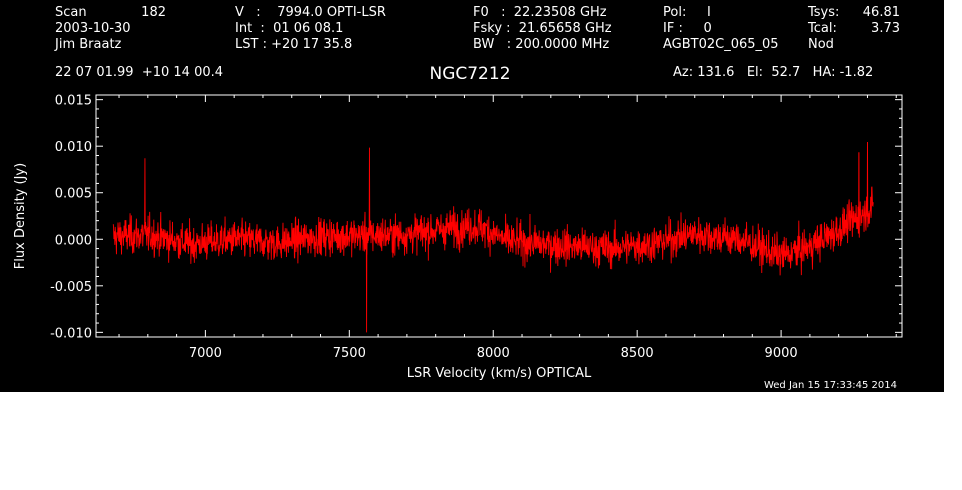 This screenshot has width=962, height=490. What do you see at coordinates (830, 385) in the screenshot?
I see `timestamp: Wed Jan 15 17:33:45 2014` at bounding box center [830, 385].